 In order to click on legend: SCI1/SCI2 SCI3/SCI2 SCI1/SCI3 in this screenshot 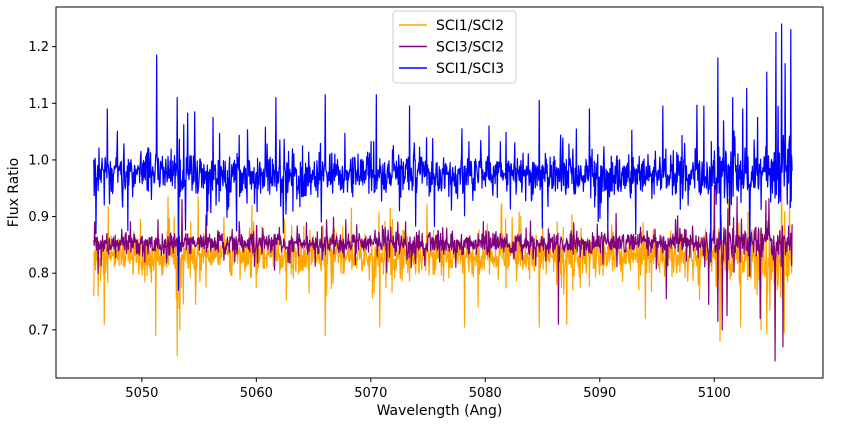, I will do `click(454, 47)`.